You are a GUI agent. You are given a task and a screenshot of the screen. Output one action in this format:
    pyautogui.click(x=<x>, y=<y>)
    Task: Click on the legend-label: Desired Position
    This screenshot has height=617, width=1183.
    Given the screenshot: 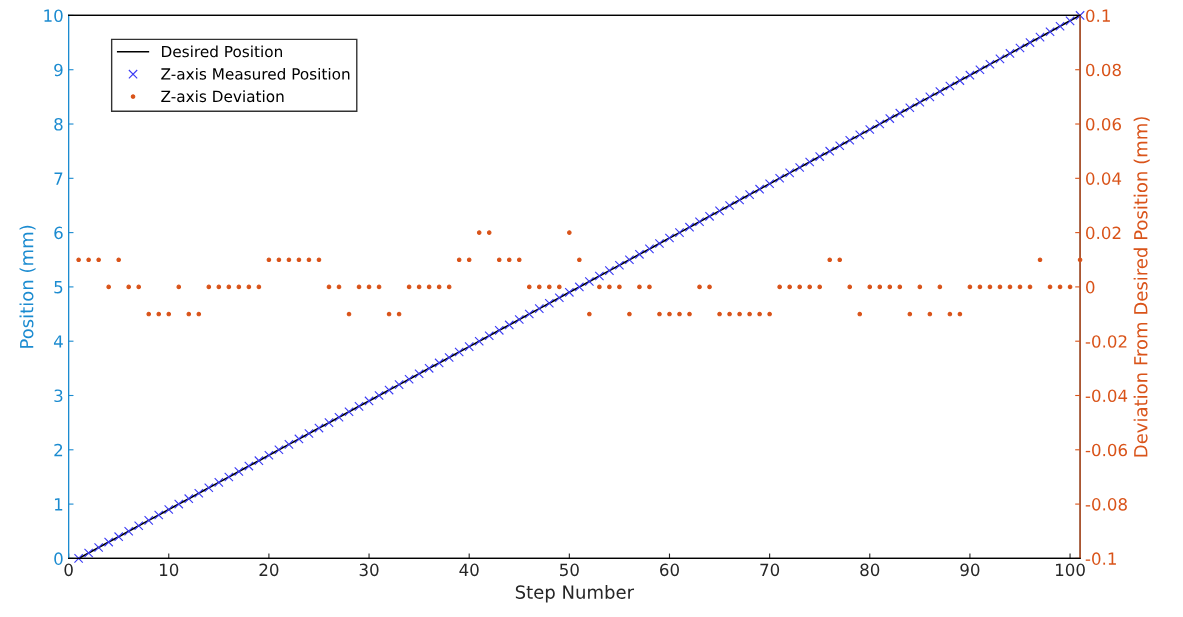 What is the action you would take?
    pyautogui.click(x=222, y=51)
    